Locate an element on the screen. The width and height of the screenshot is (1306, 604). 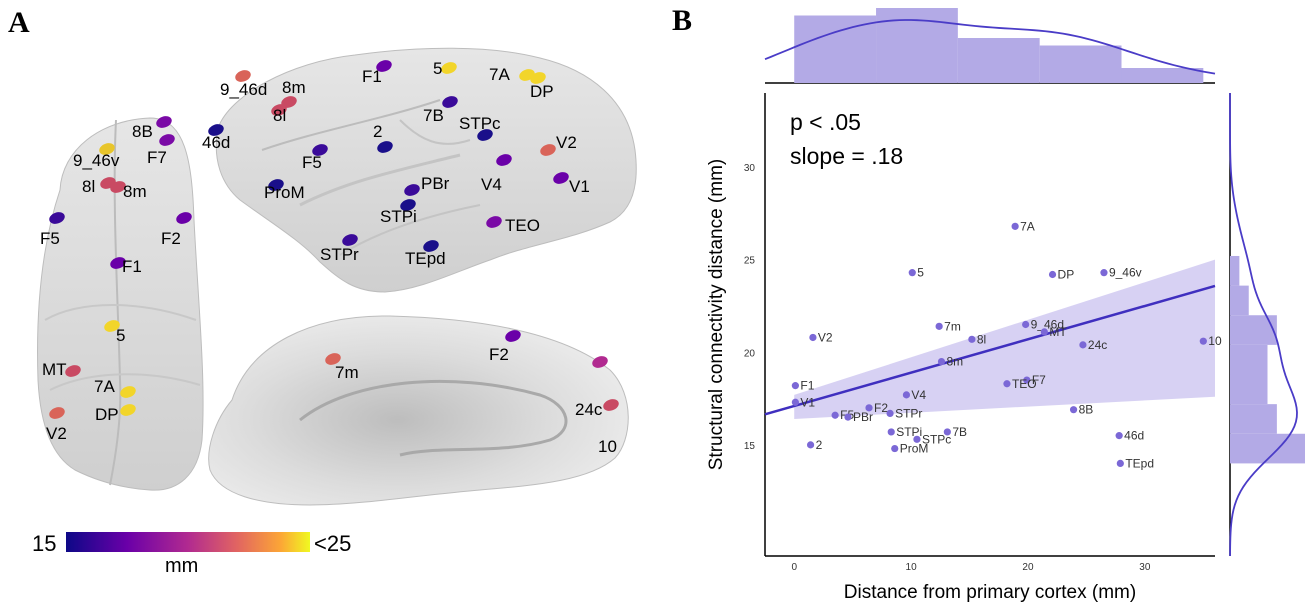
data-point-label: TEpd is located at coordinates (1139, 463).